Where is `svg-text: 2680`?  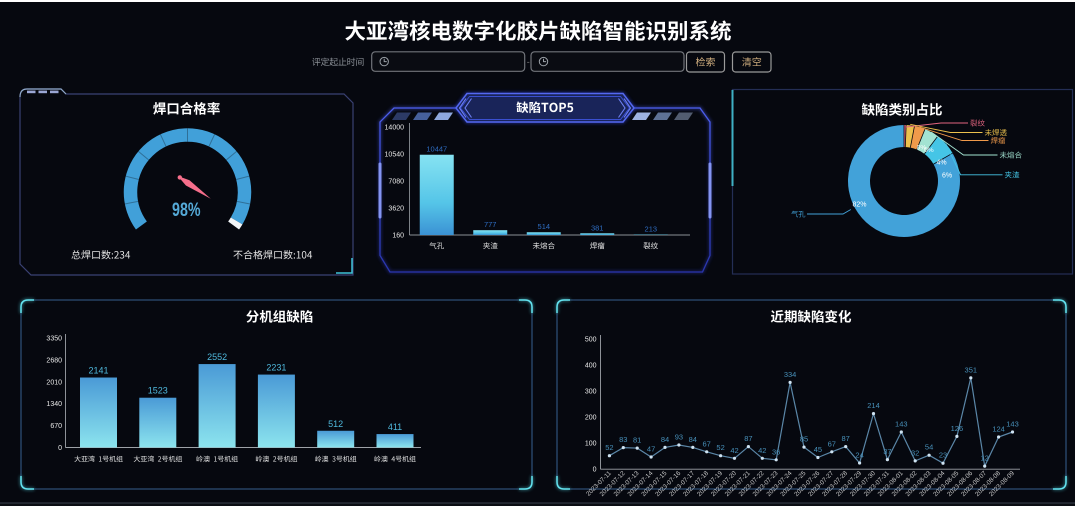
svg-text: 2680 is located at coordinates (54, 360).